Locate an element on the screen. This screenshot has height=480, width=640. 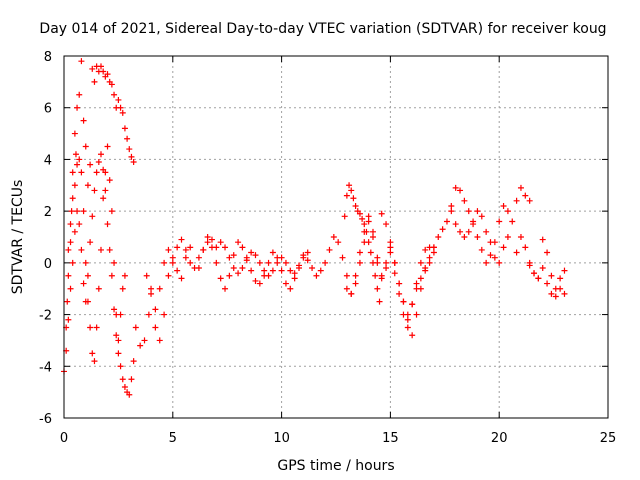
y-tick-label: 4 is located at coordinates (48, 160).